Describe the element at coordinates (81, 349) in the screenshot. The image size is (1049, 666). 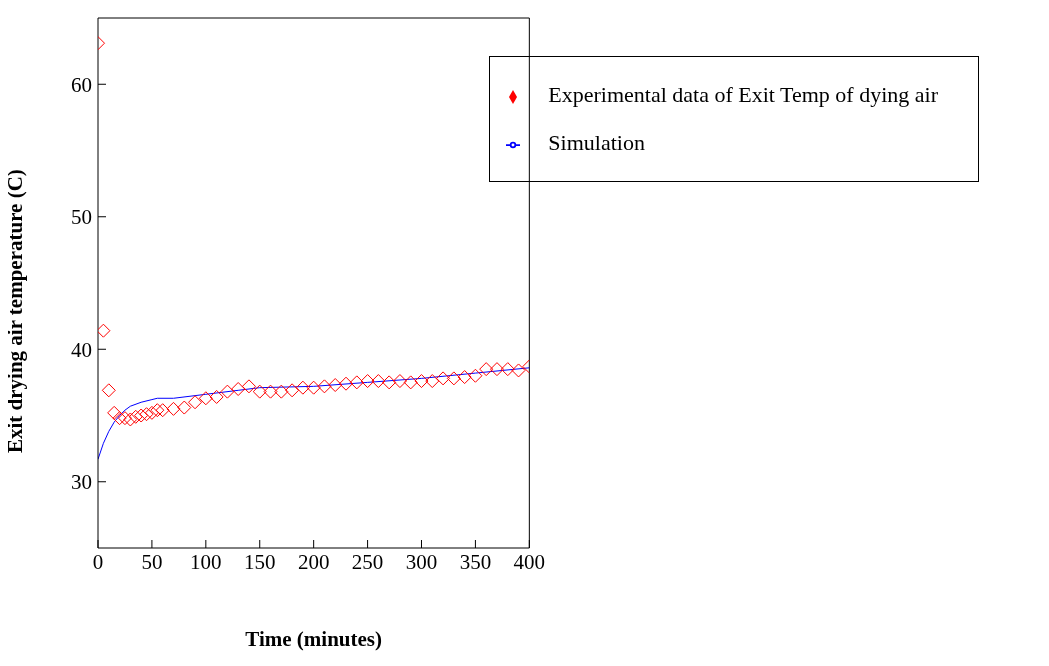
I see `y-tick-label: 40` at that location.